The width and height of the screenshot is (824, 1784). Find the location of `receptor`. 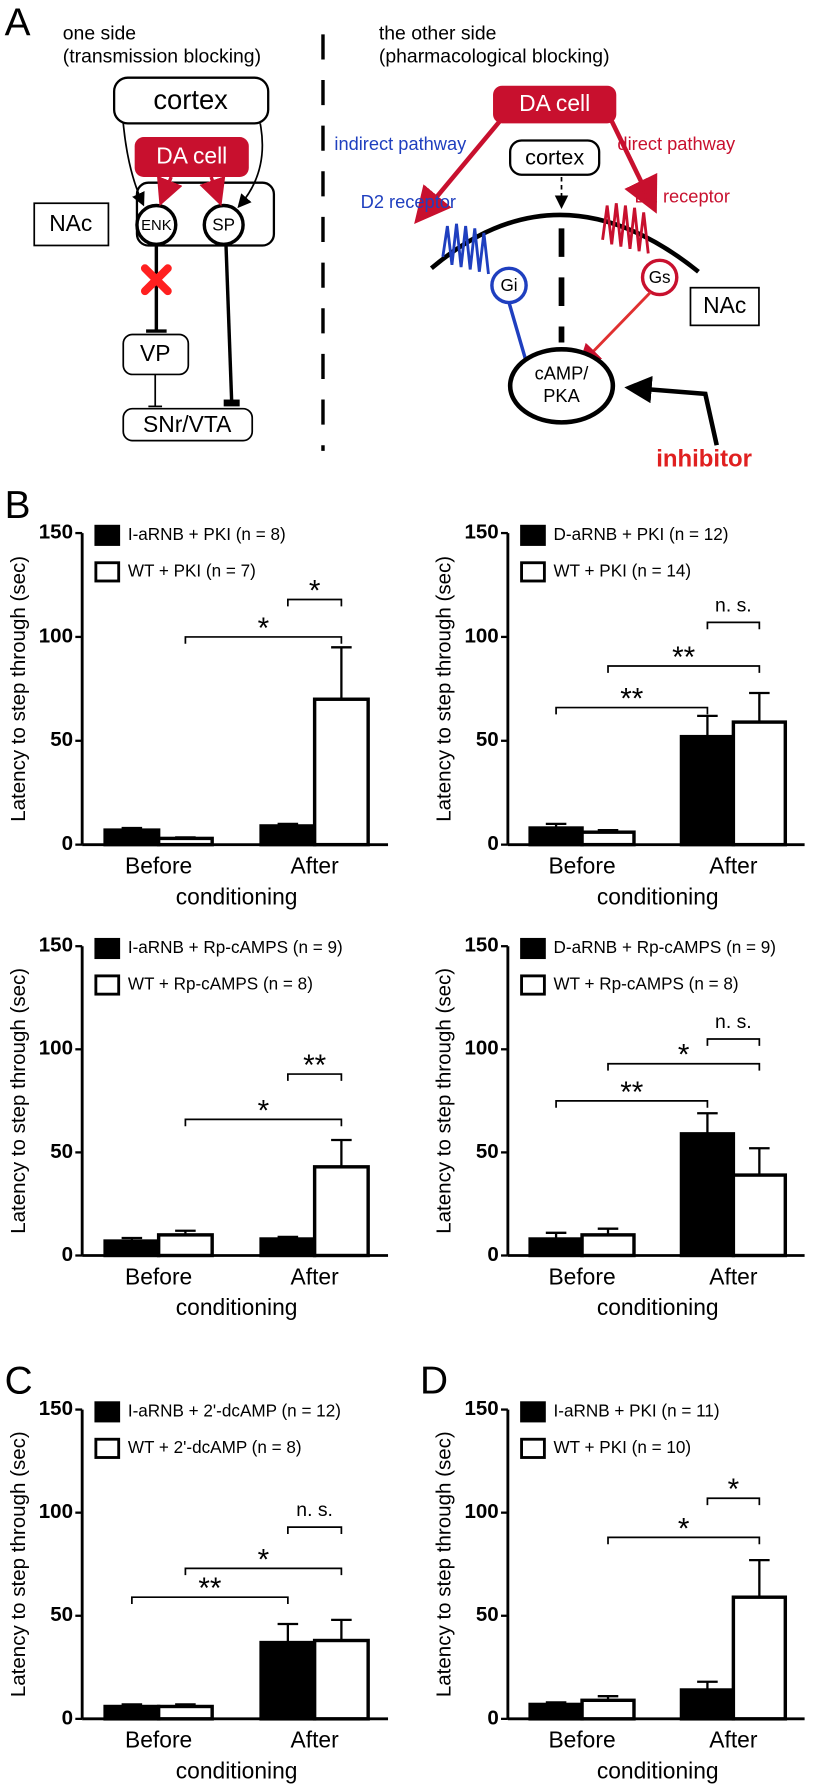

receptor is located at coordinates (465, 249).